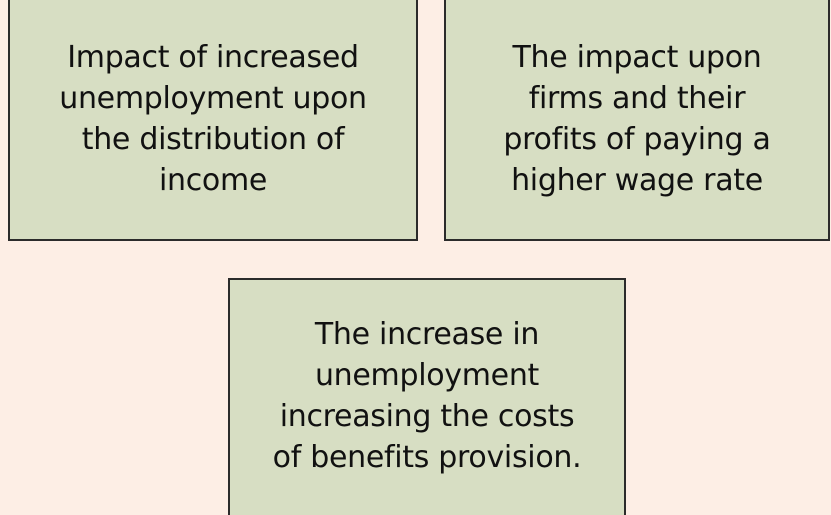 Image resolution: width=831 pixels, height=515 pixels. Describe the element at coordinates (213, 98) in the screenshot. I see `box-text-line: unemployment upon` at that location.